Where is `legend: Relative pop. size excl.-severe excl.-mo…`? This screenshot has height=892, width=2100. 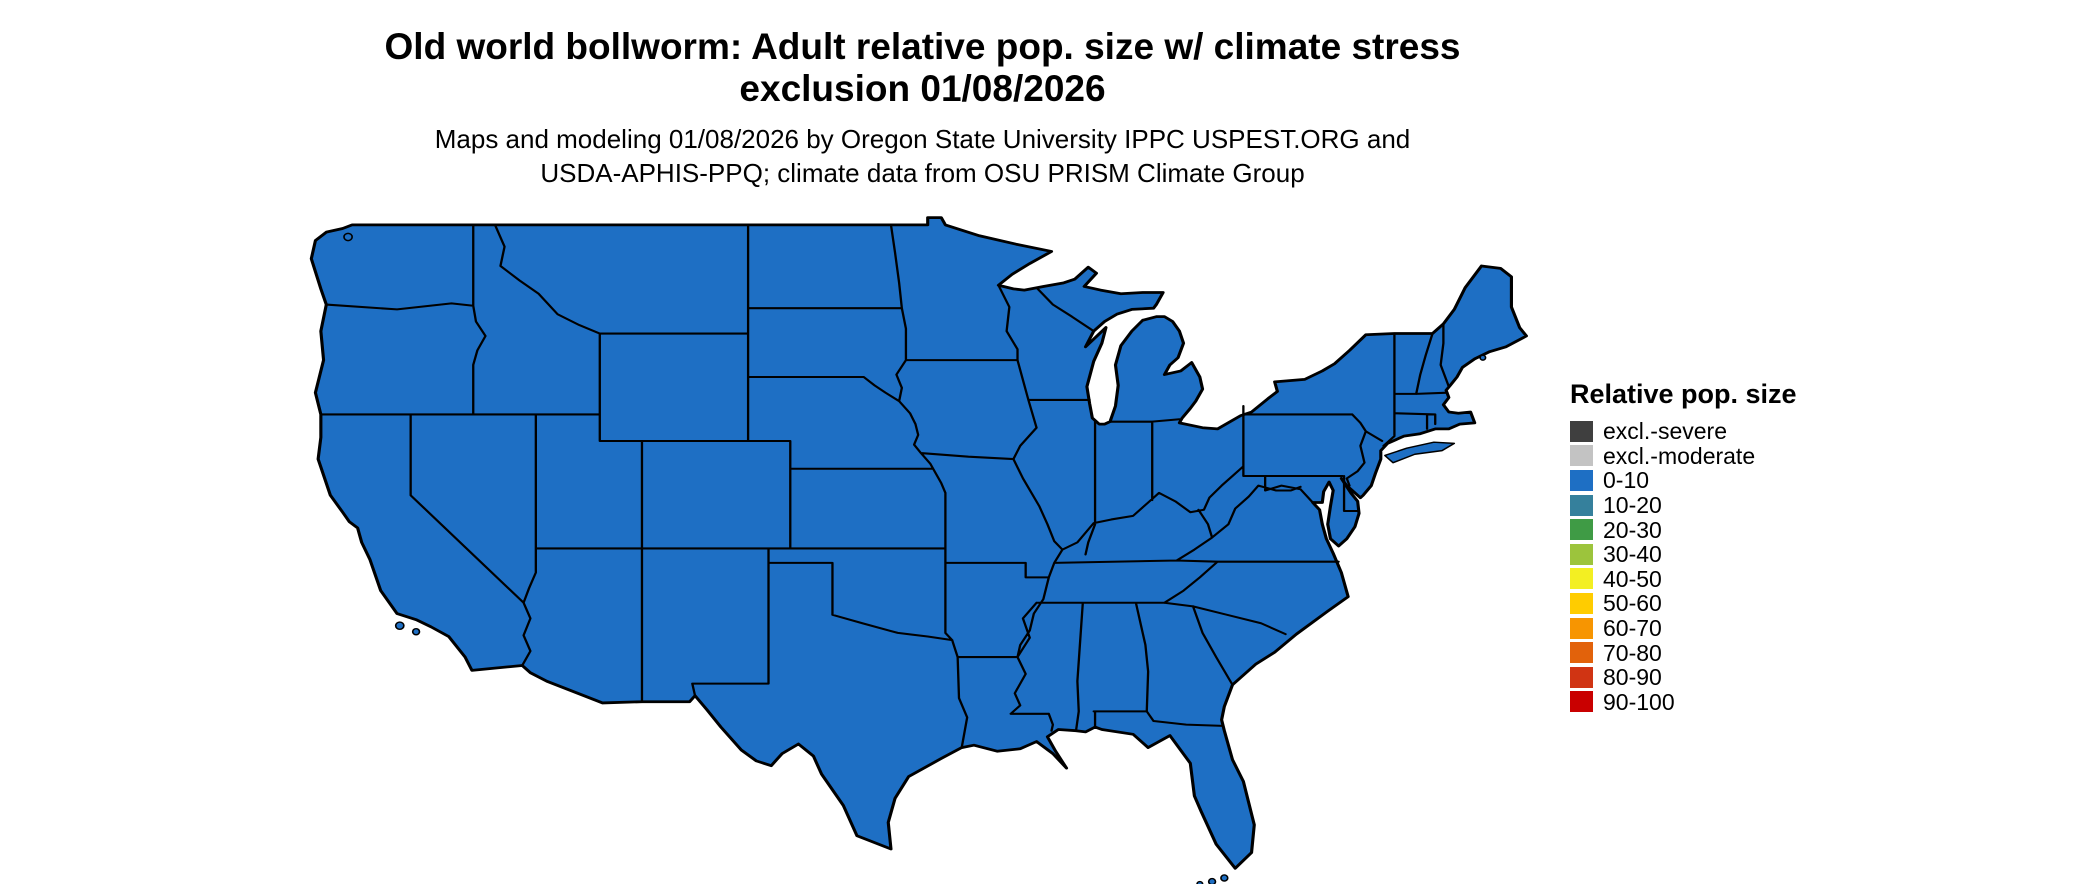 legend: Relative pop. size excl.-severe excl.-mo… is located at coordinates (1683, 546).